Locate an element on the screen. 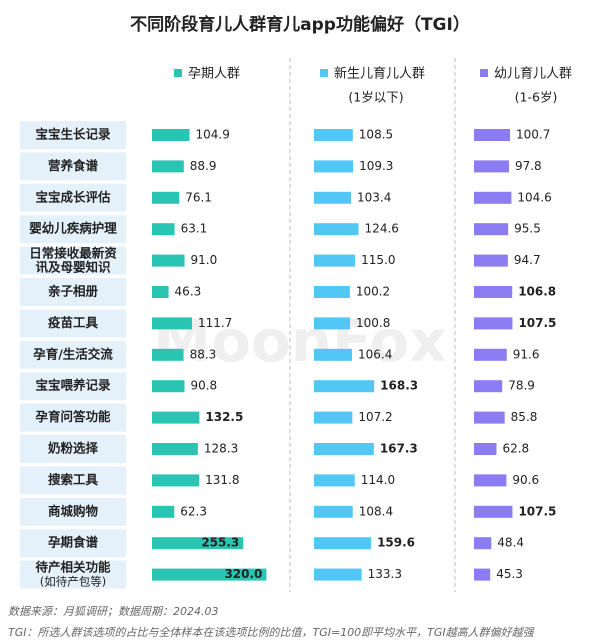  value-label: 100.2 is located at coordinates (373, 292).